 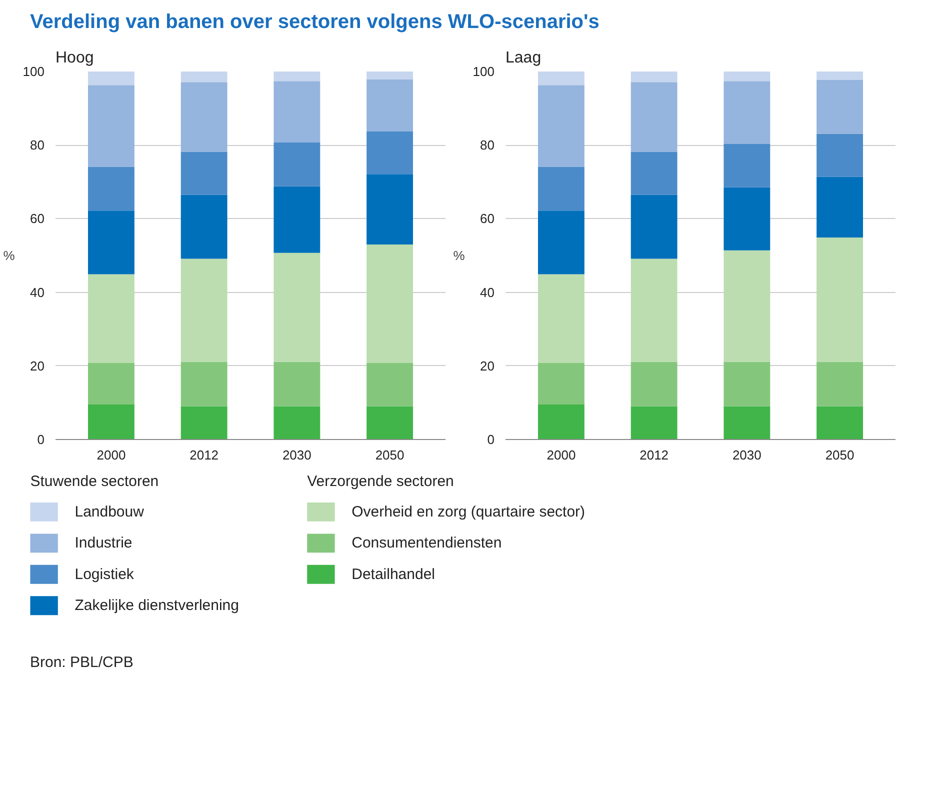 I want to click on text: Stuwende sectoren, so click(x=94, y=481).